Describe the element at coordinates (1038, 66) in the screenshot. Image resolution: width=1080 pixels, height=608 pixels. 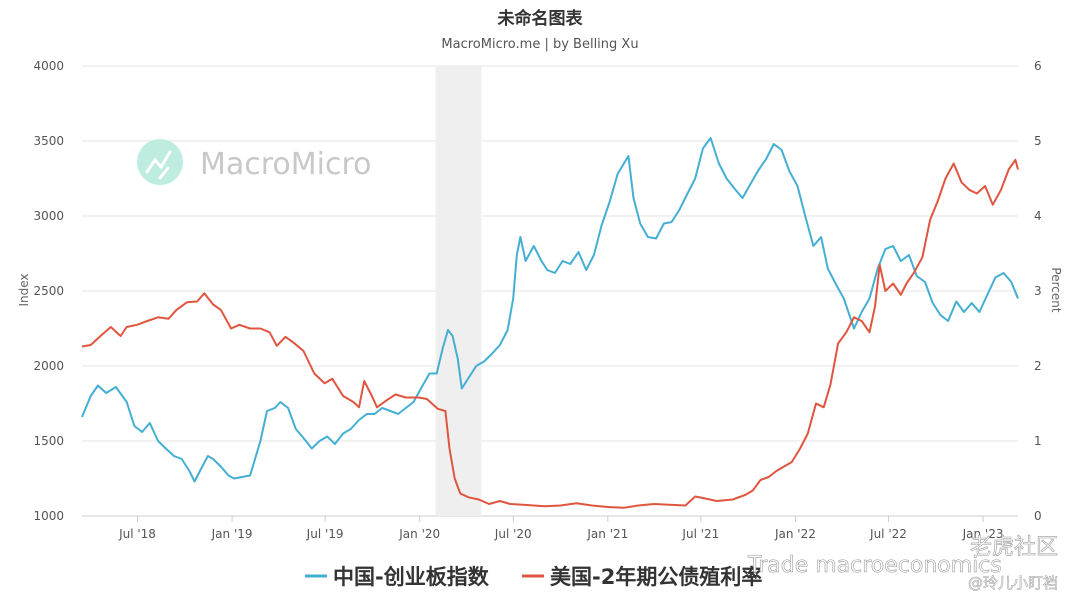
I see `y-right-tick-label: 6` at that location.